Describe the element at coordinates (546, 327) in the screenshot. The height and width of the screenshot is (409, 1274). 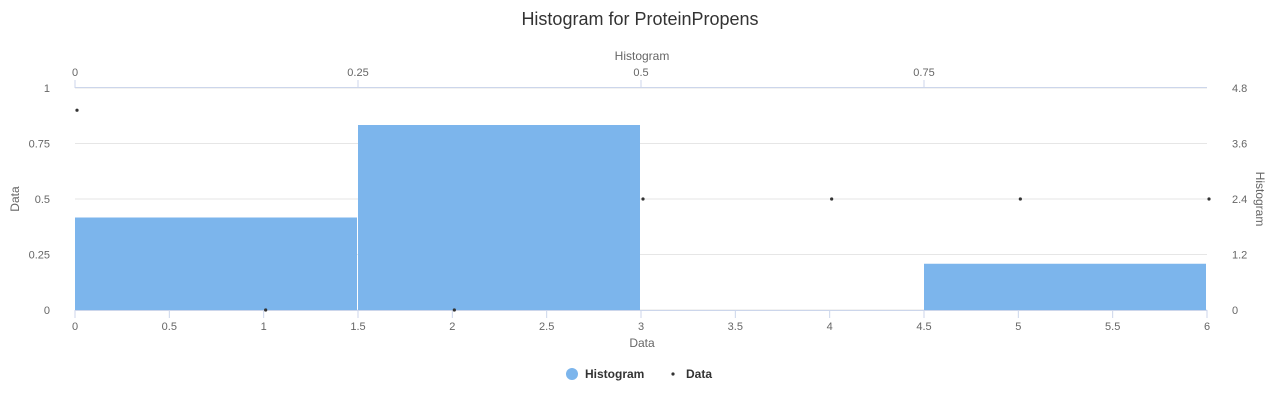
I see `x-tick-label: 2.5` at that location.